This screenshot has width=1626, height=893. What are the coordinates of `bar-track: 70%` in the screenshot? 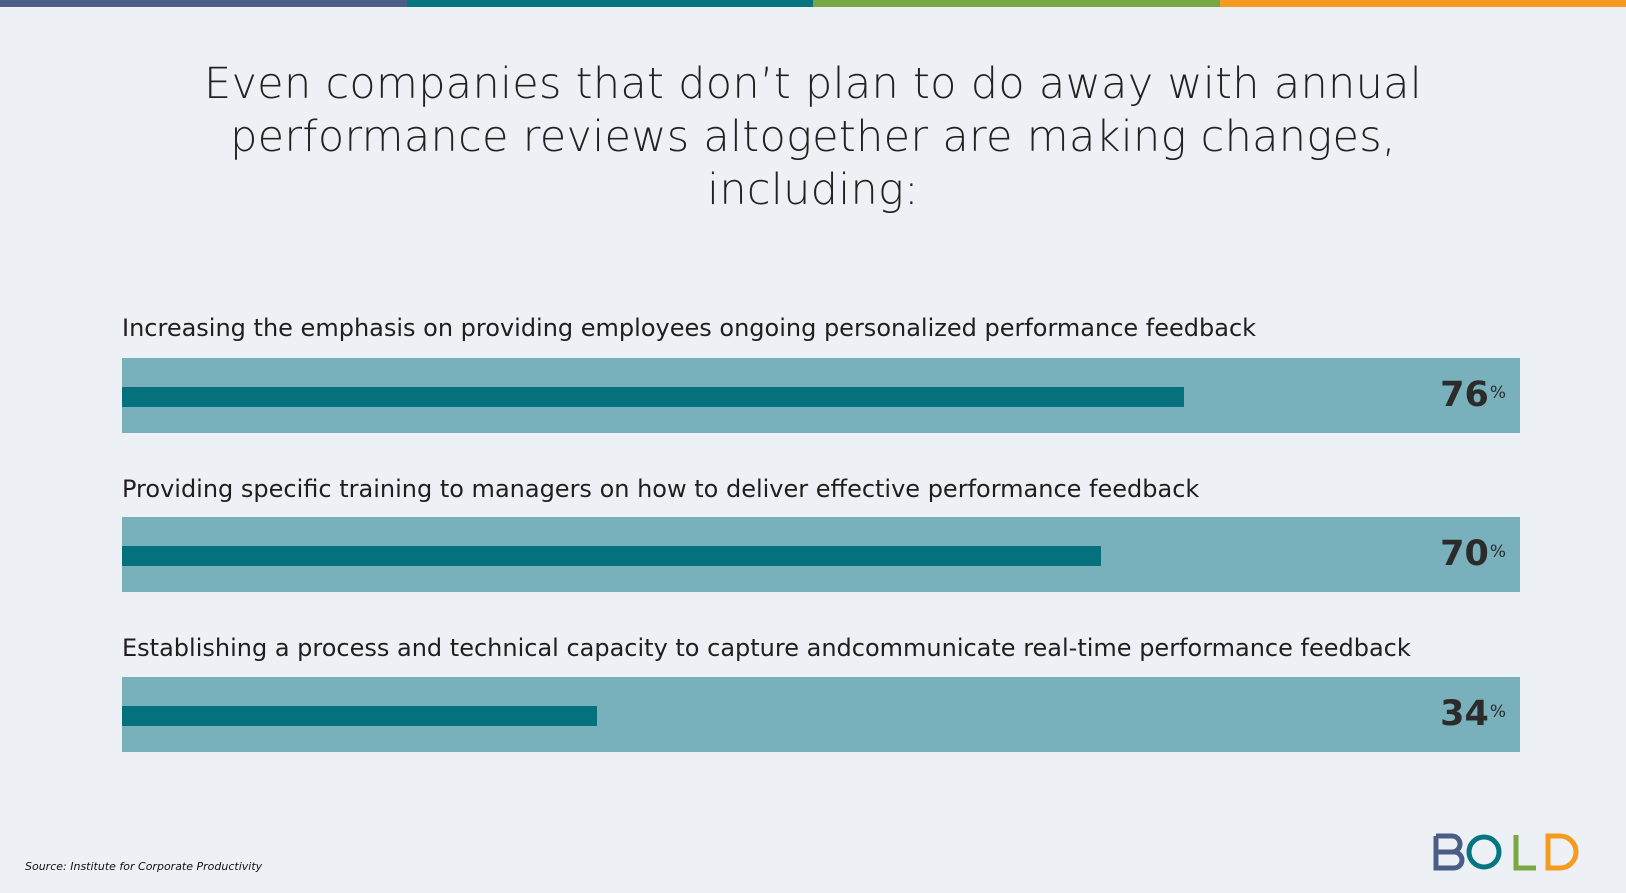 It's located at (821, 554).